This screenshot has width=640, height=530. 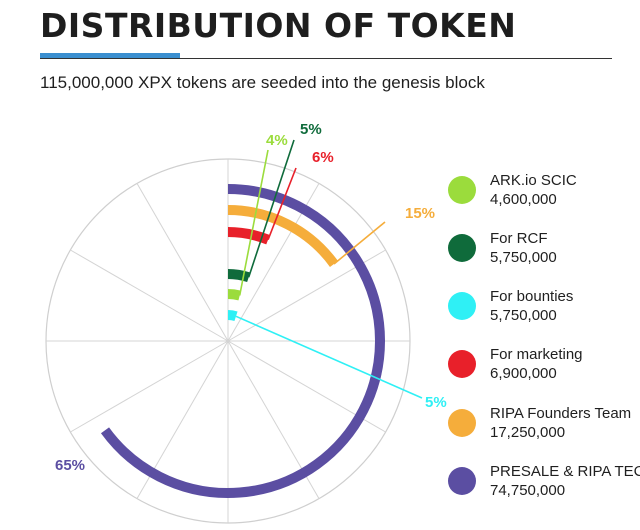 I want to click on page-title: DISTRIBUTION OF TOKEN, so click(x=278, y=25).